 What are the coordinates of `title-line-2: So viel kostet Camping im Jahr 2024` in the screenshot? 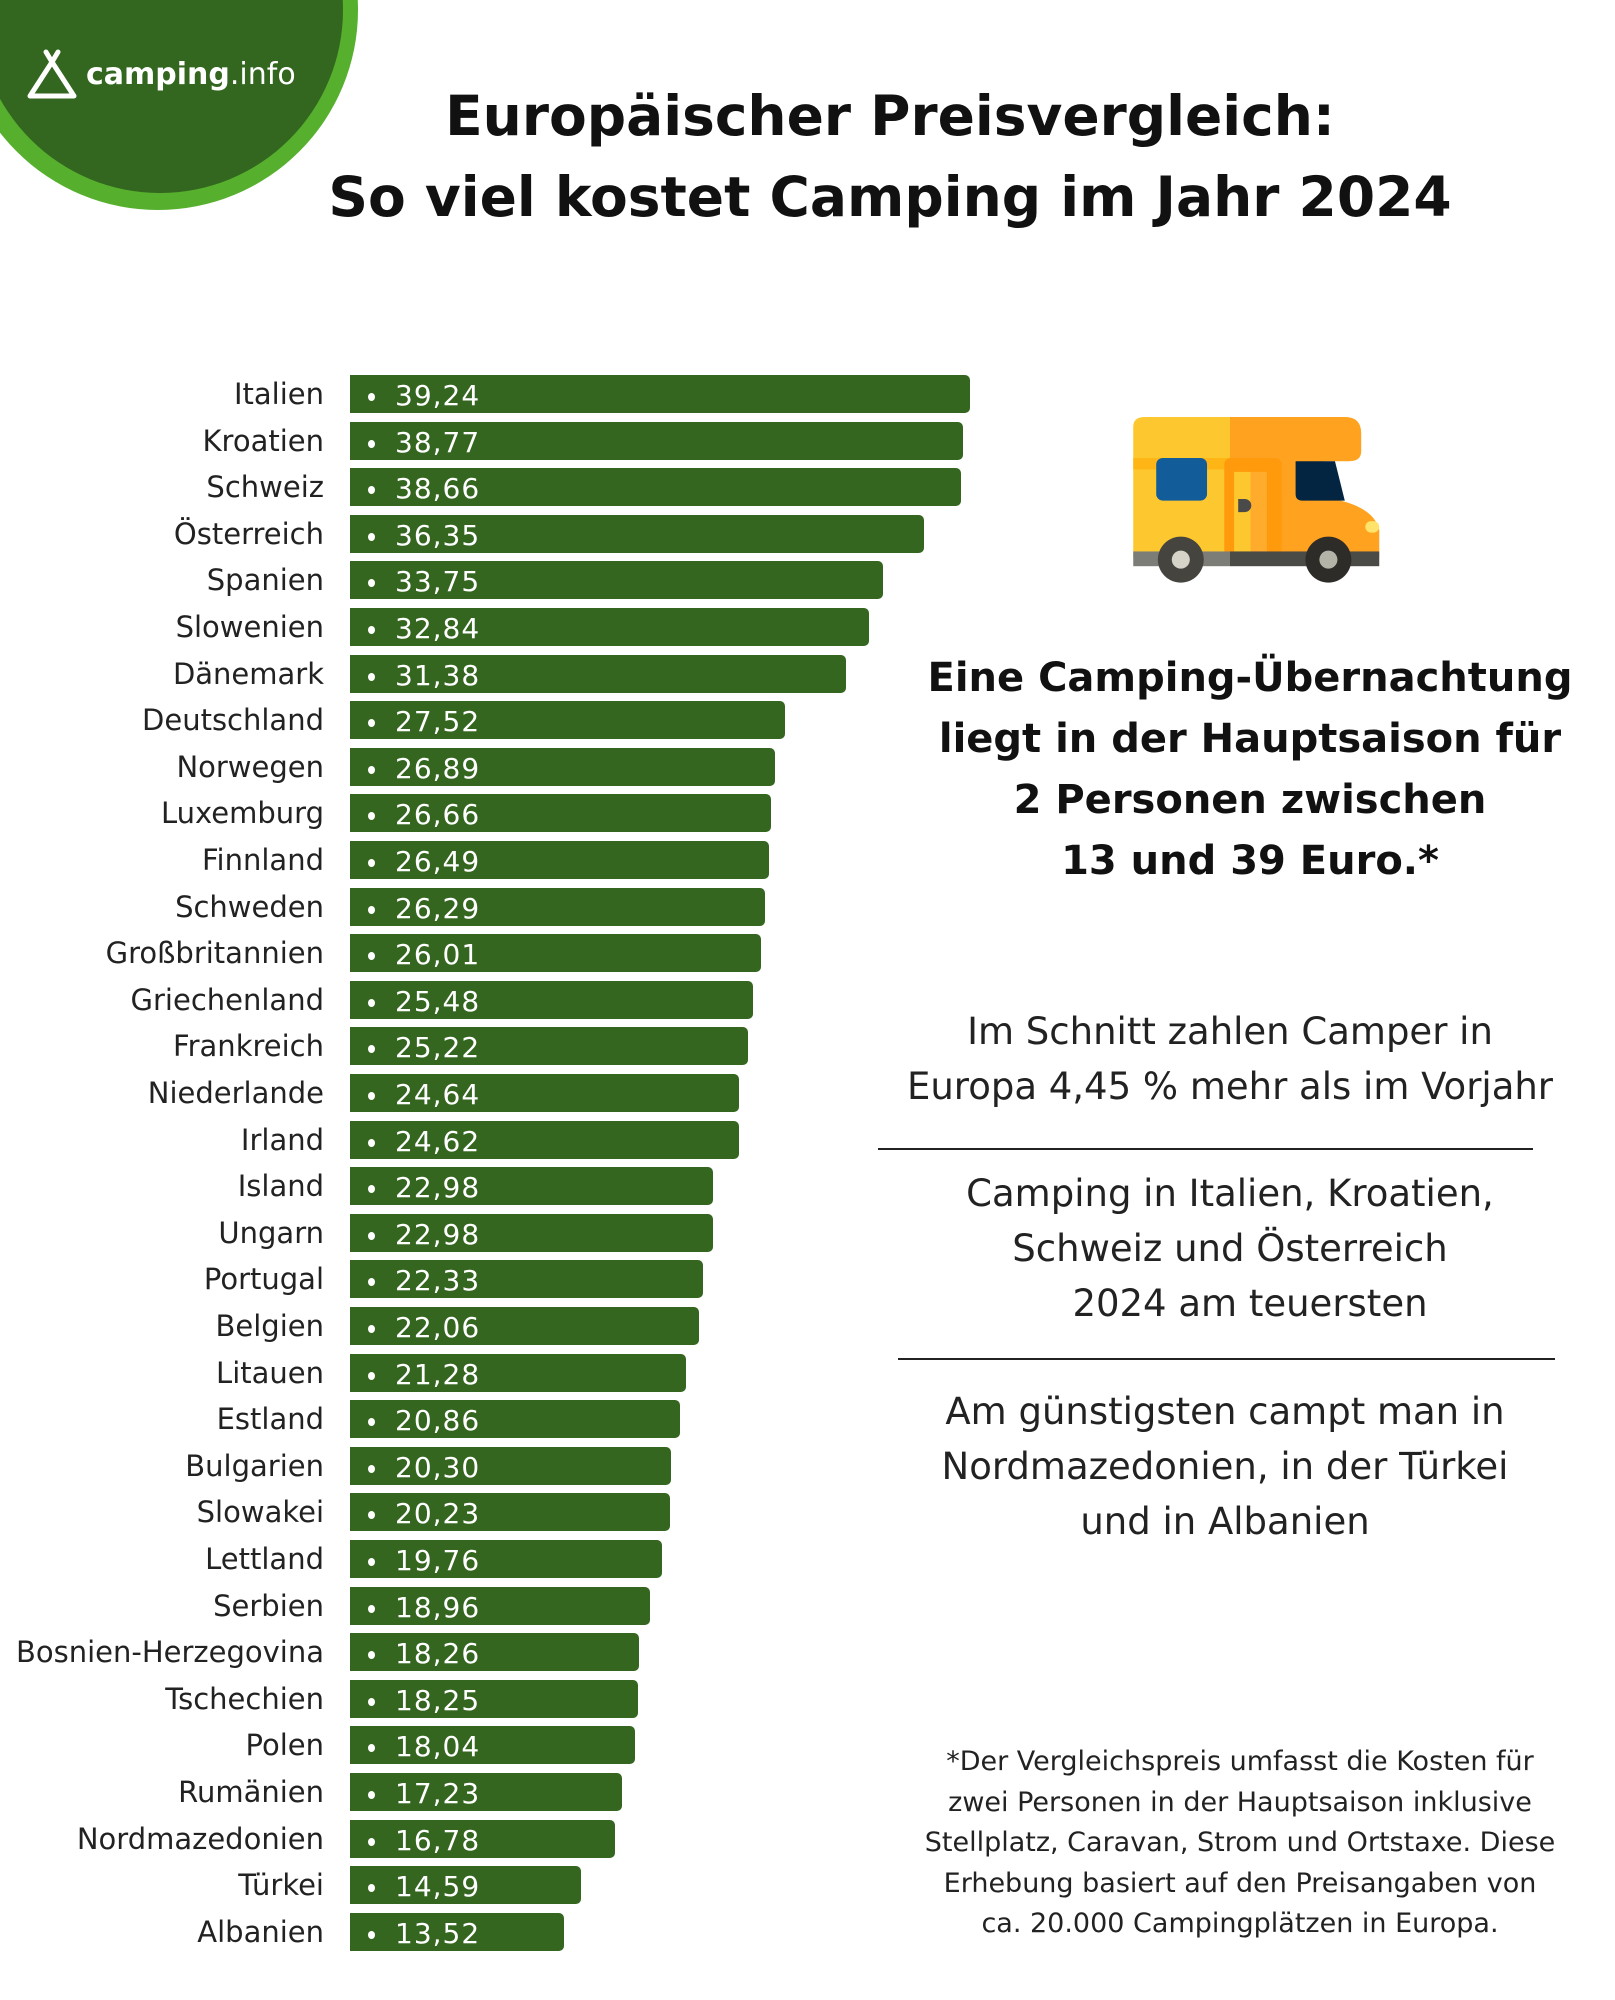 It's located at (890, 197).